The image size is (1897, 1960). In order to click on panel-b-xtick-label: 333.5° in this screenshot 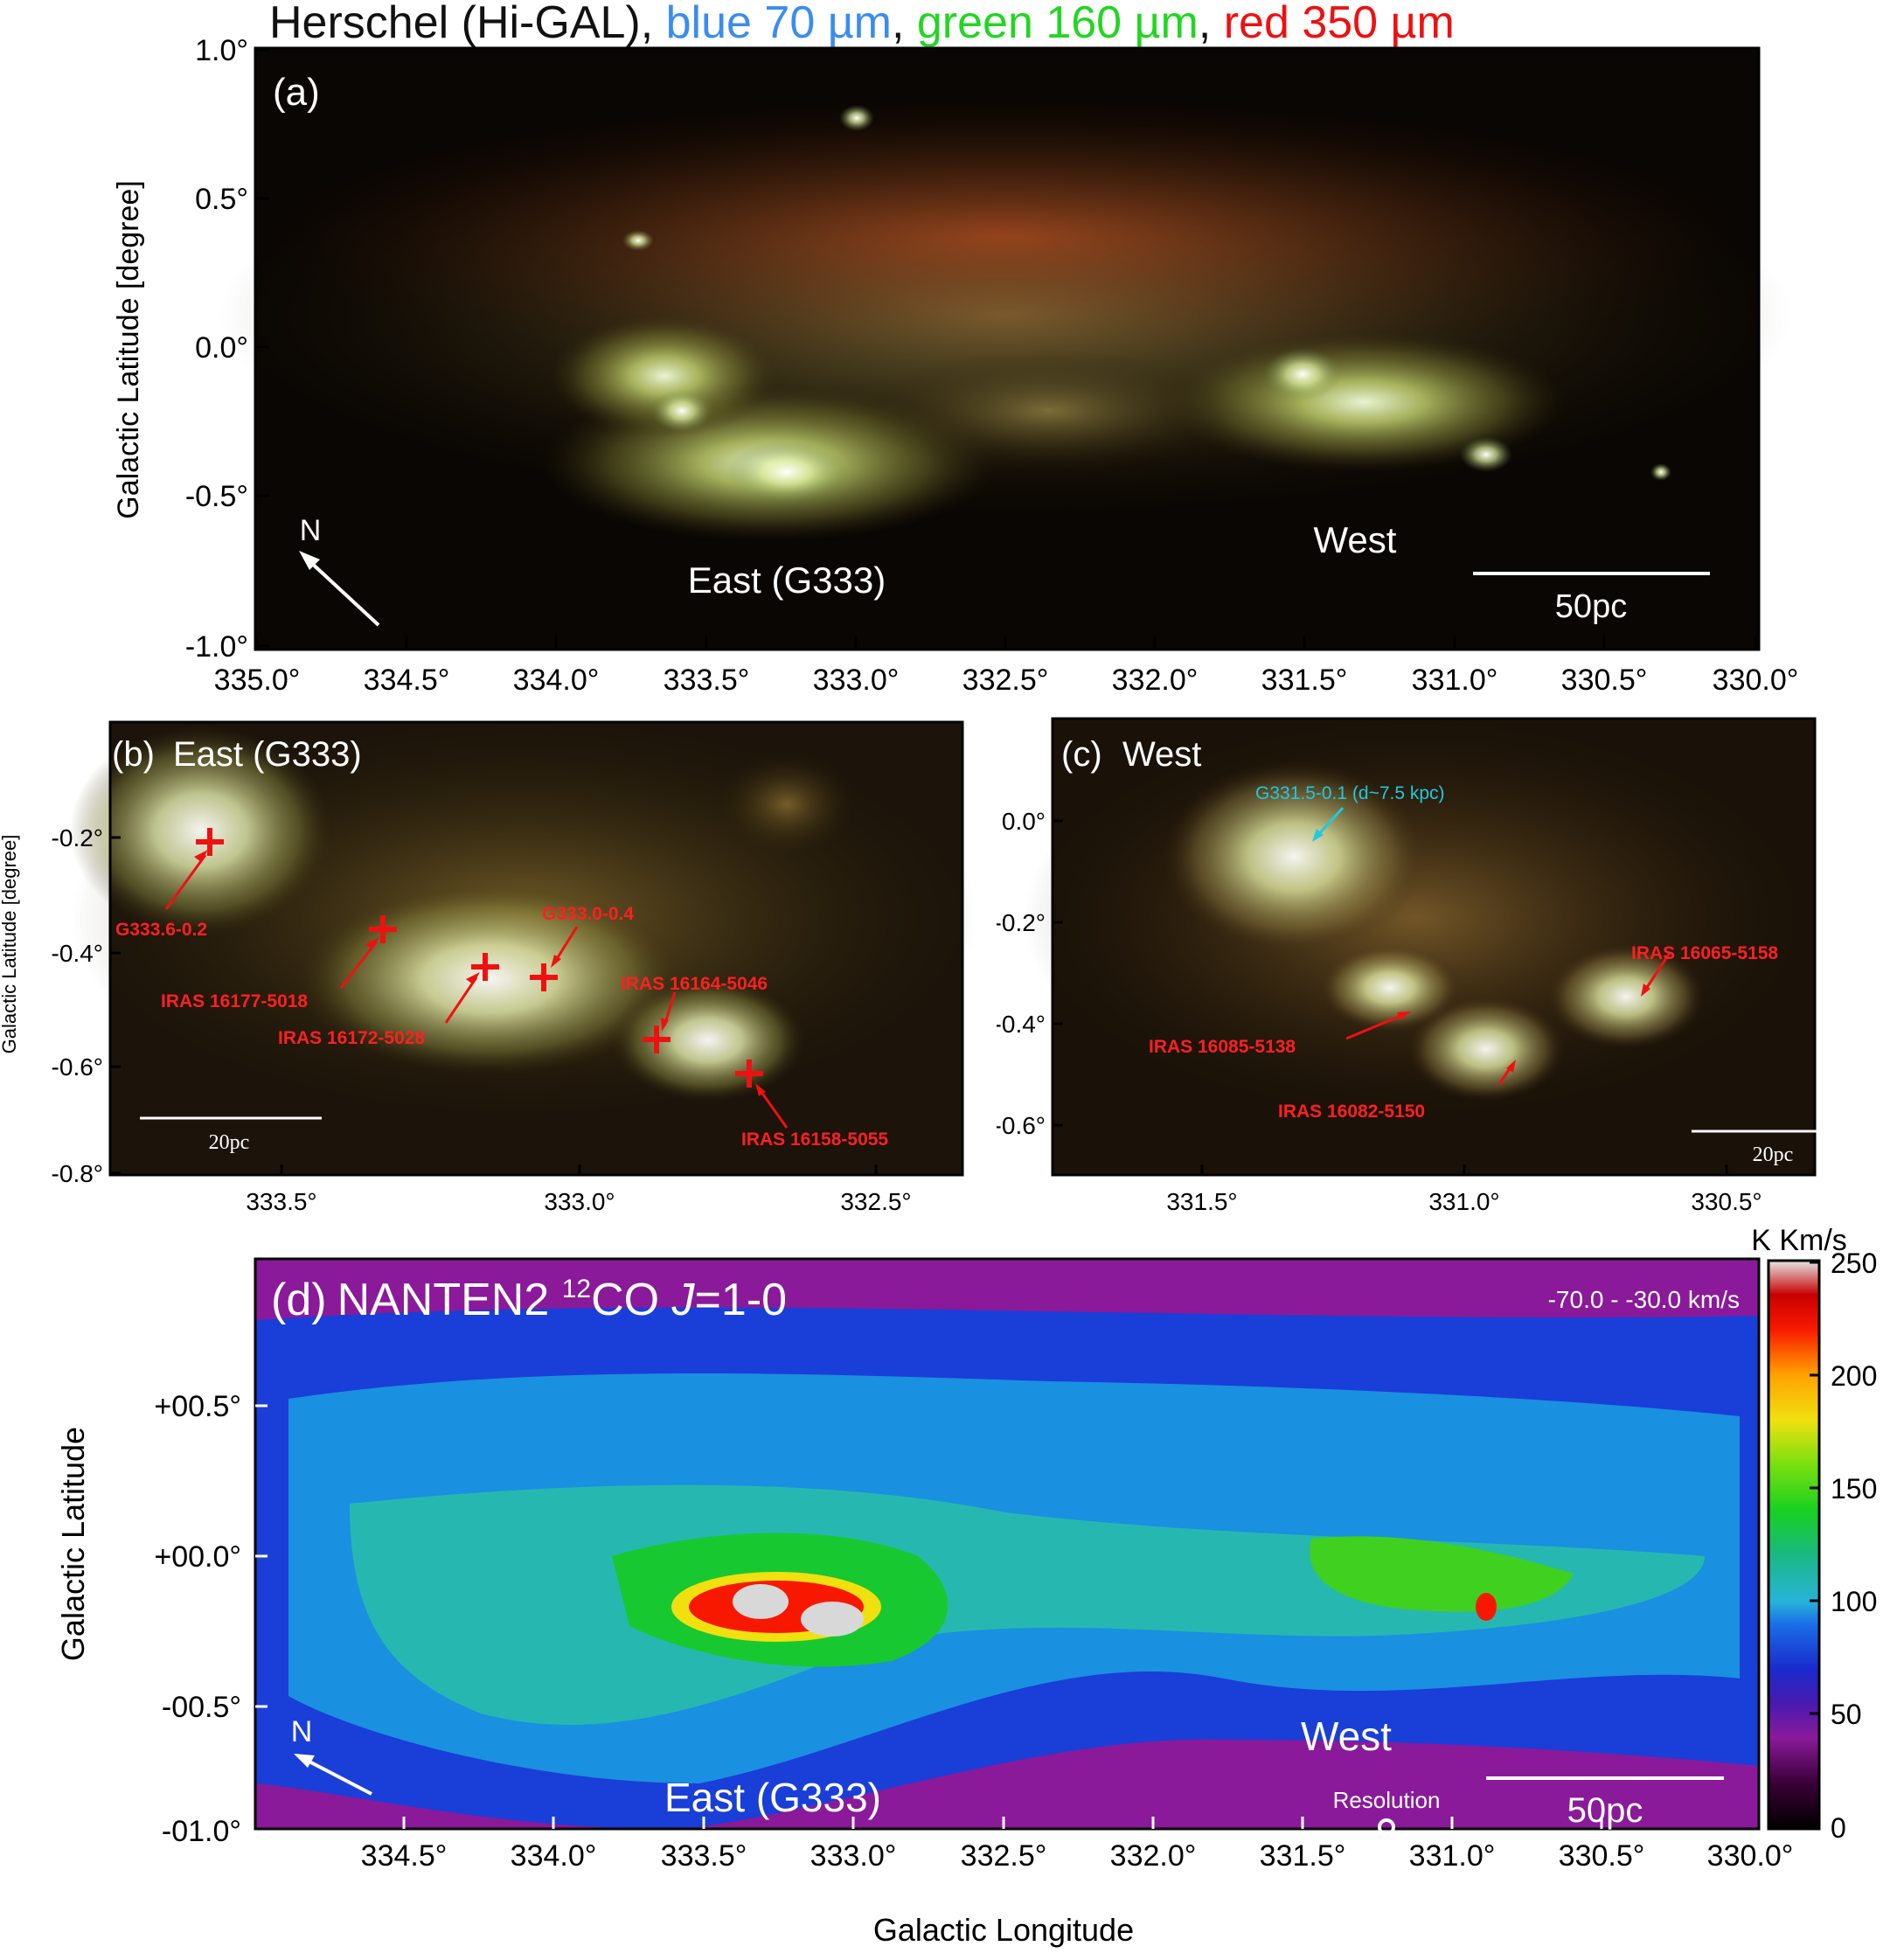, I will do `click(281, 1201)`.